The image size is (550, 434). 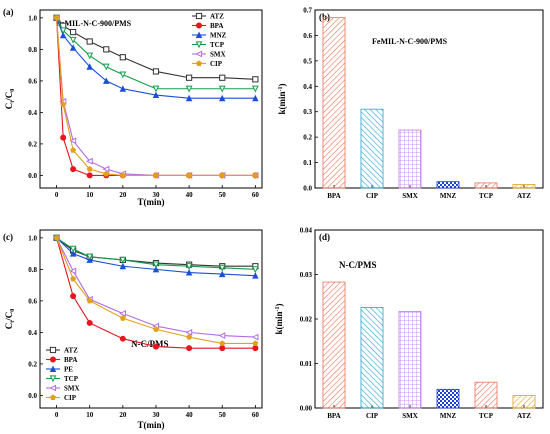 I want to click on y-tick-label: 0.01, so click(x=306, y=364).